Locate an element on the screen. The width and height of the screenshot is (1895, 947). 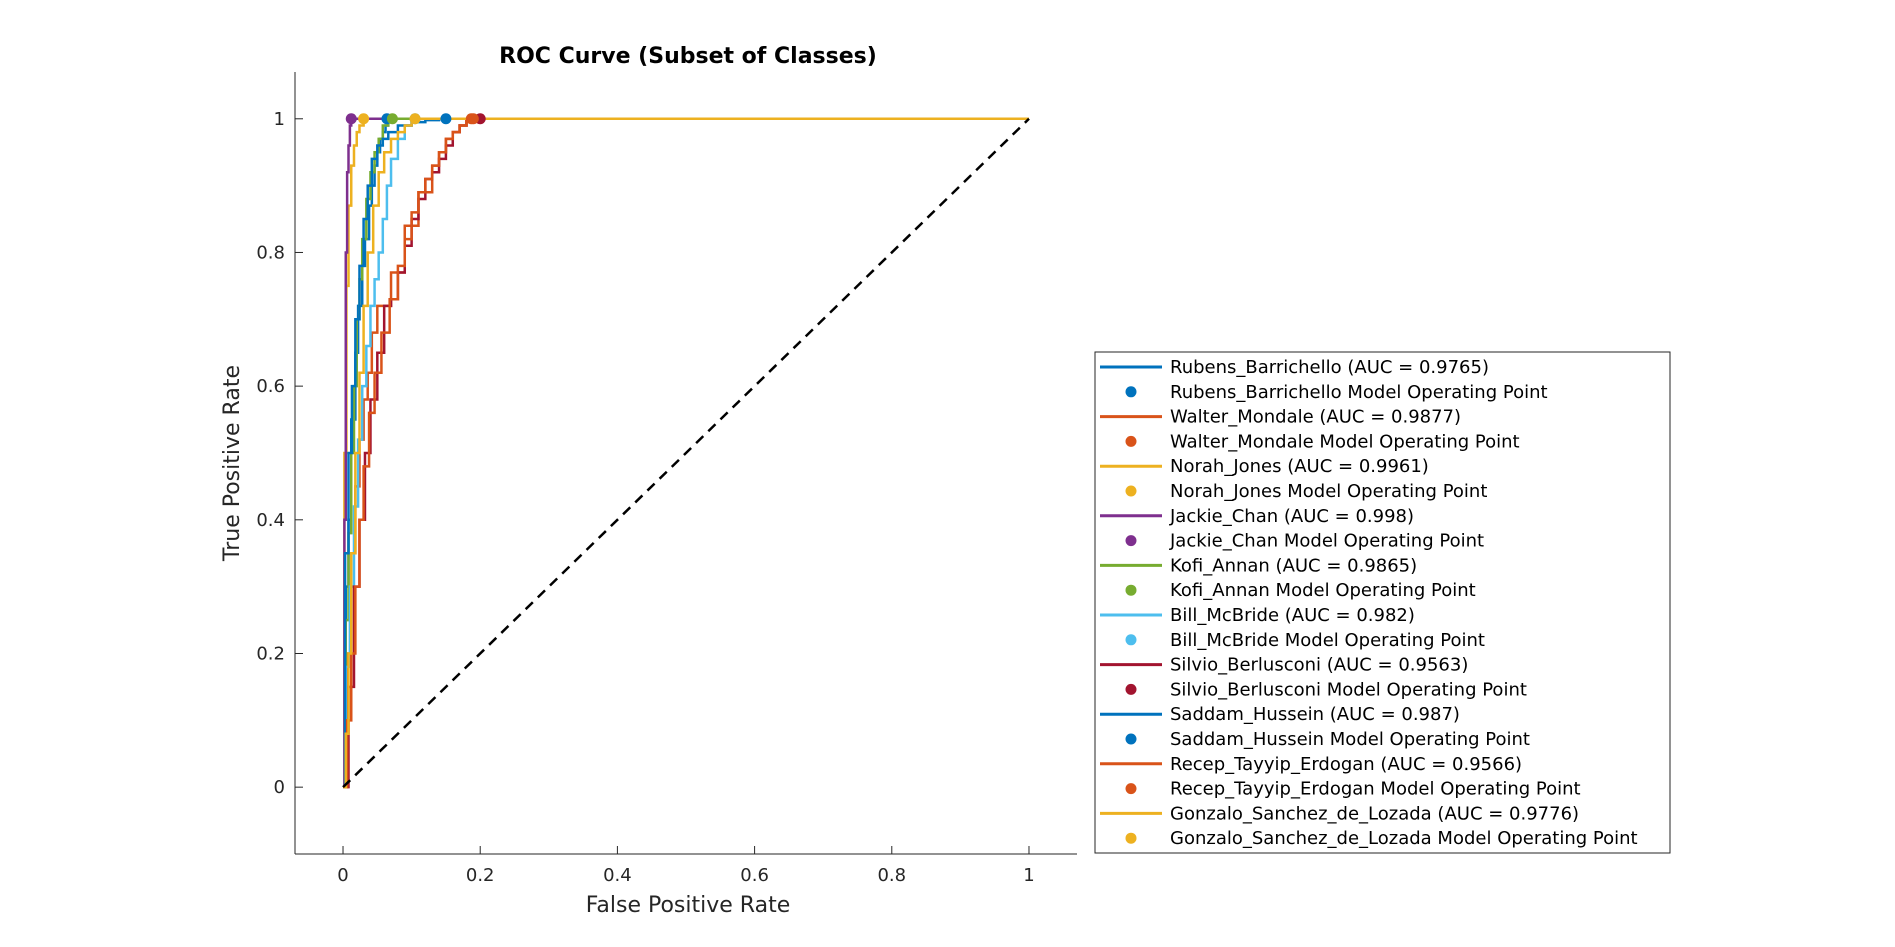
y-tick-label: 0.6 is located at coordinates (270, 386).